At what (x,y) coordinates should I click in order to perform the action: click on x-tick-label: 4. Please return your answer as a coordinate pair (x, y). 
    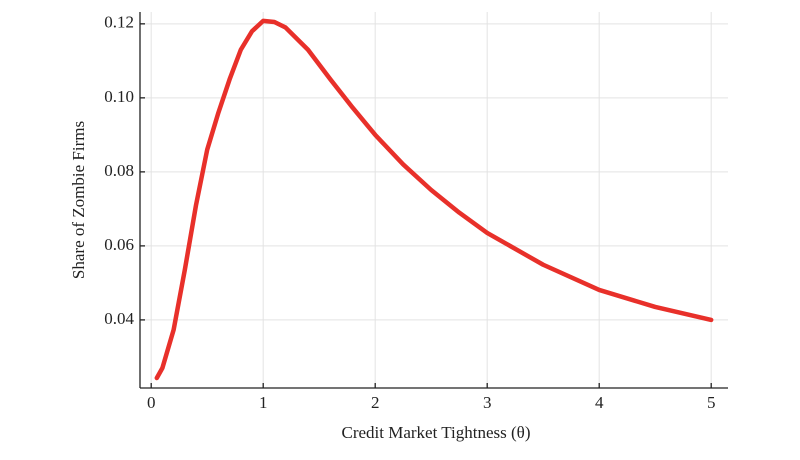
    Looking at the image, I should click on (599, 402).